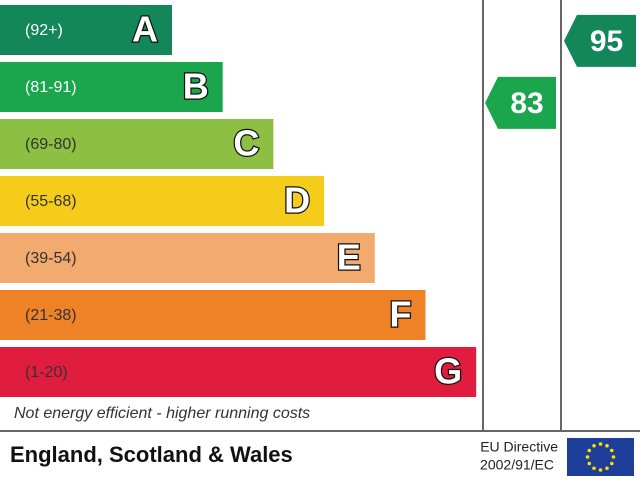  What do you see at coordinates (51, 144) in the screenshot?
I see `band-range: (69-80)` at bounding box center [51, 144].